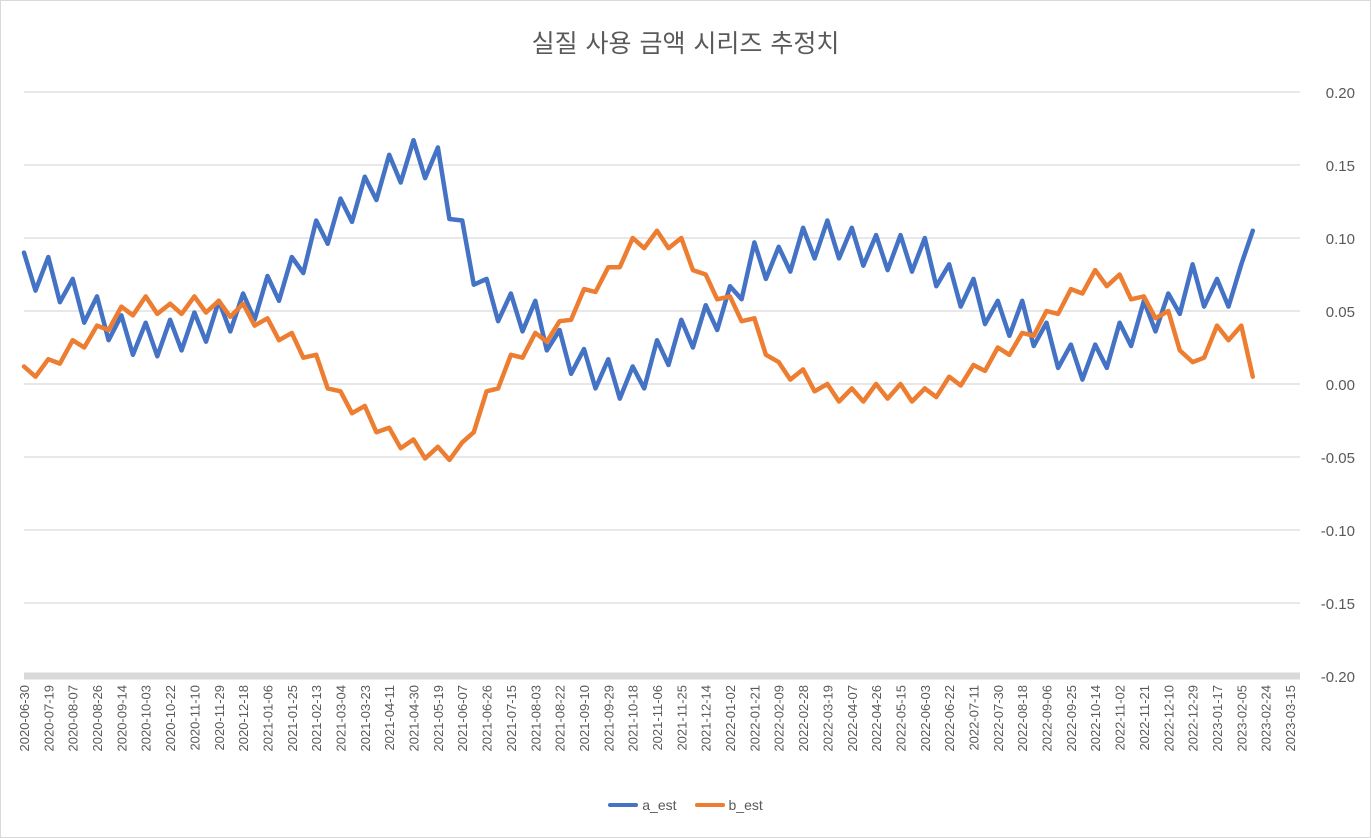 This screenshot has height=838, width=1371. What do you see at coordinates (803, 718) in the screenshot?
I see `x-tick-label: 2022-02-28` at bounding box center [803, 718].